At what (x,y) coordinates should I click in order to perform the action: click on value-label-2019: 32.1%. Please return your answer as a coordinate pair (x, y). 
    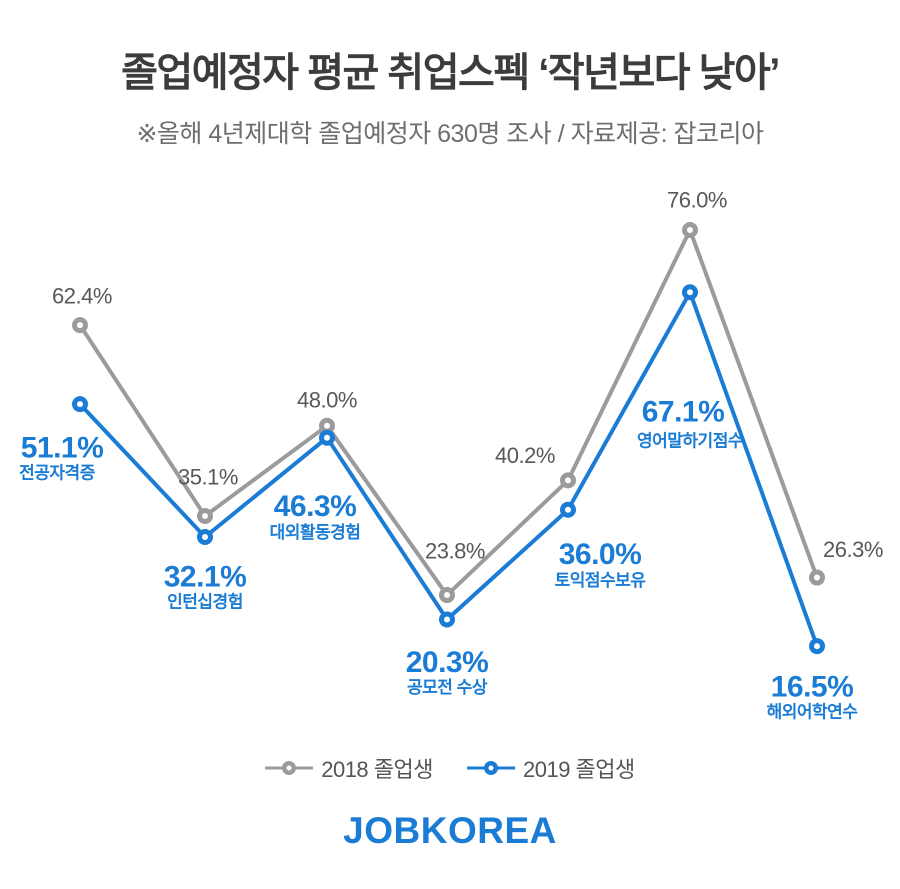
    Looking at the image, I should click on (205, 576).